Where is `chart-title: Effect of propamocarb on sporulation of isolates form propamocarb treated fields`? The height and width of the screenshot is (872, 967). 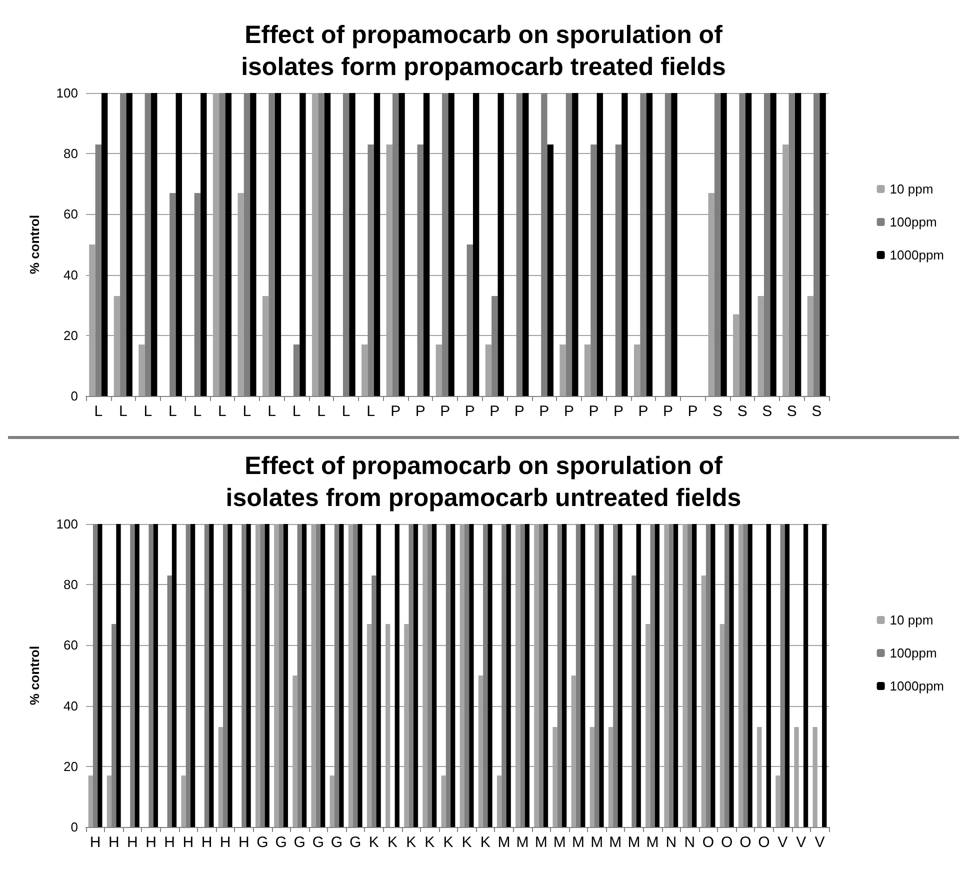 chart-title: Effect of propamocarb on sporulation of isolates form propamocarb treated fields is located at coordinates (483, 51).